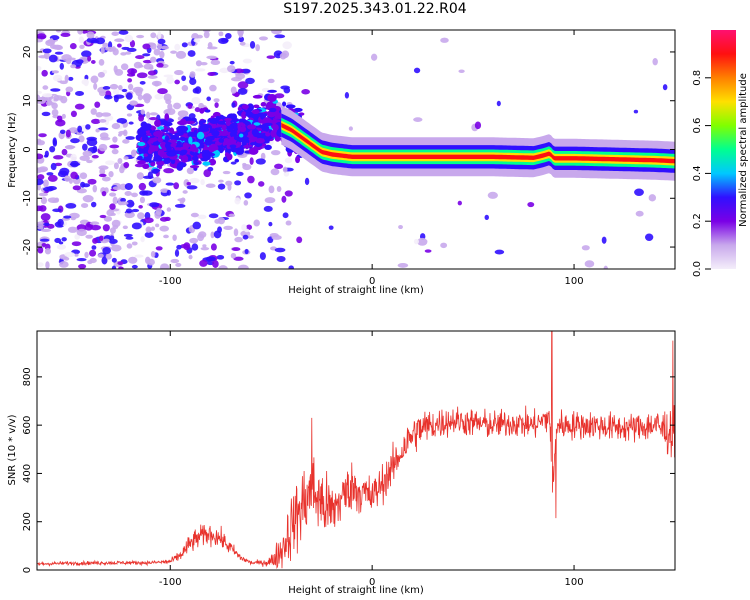 This screenshot has height=600, width=750. What do you see at coordinates (372, 582) in the screenshot?
I see `snr-xtick-label: 0` at bounding box center [372, 582].